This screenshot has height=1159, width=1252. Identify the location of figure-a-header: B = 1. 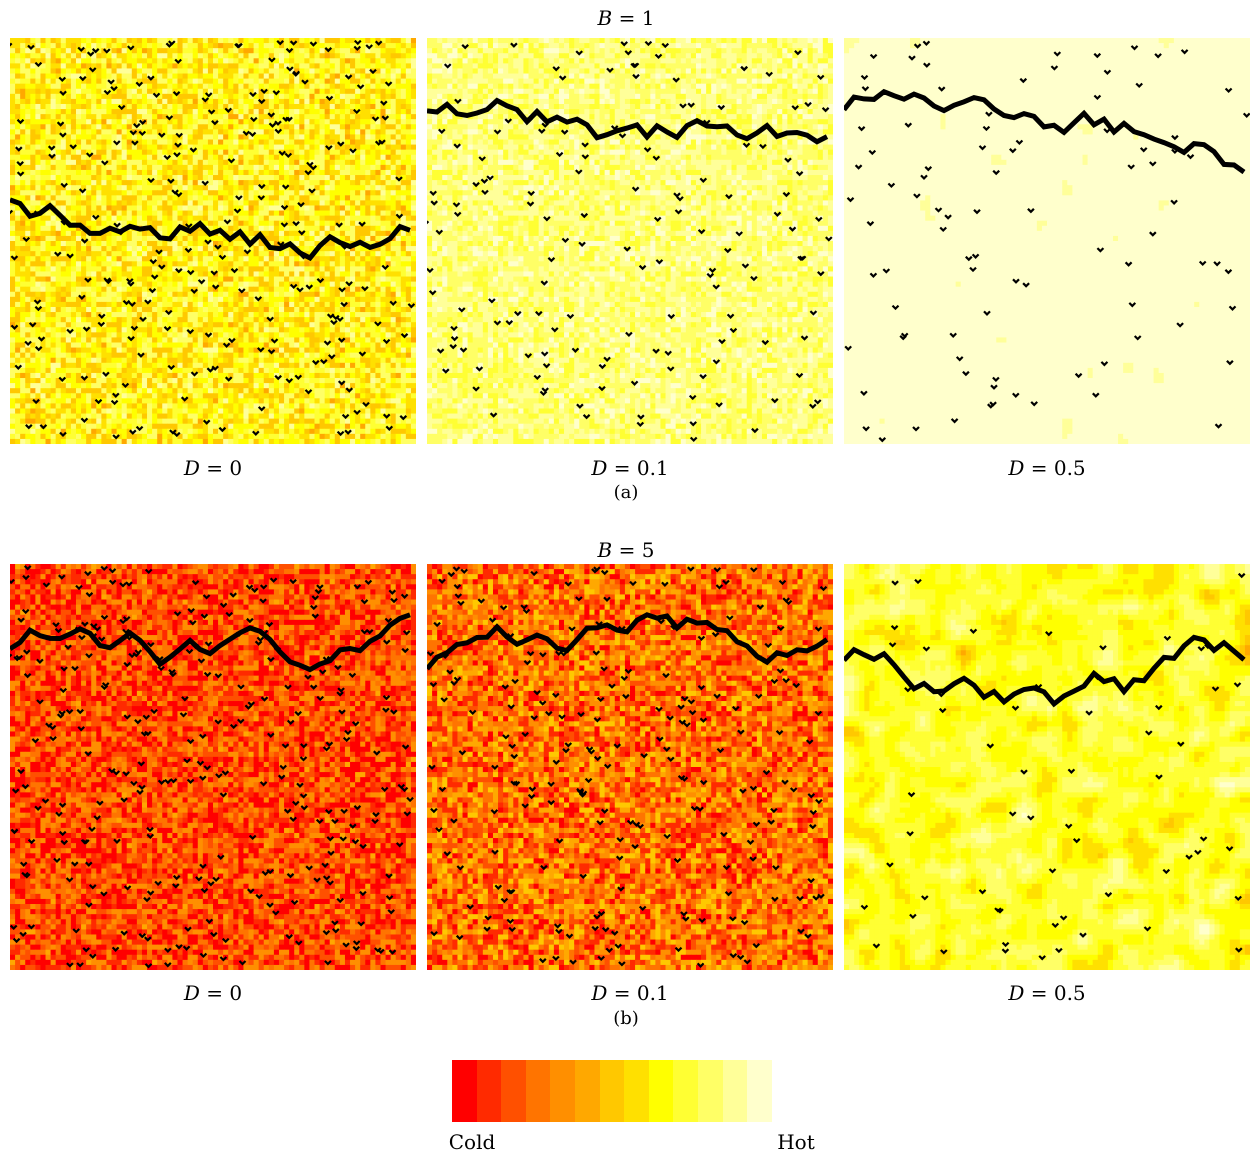
(626, 18).